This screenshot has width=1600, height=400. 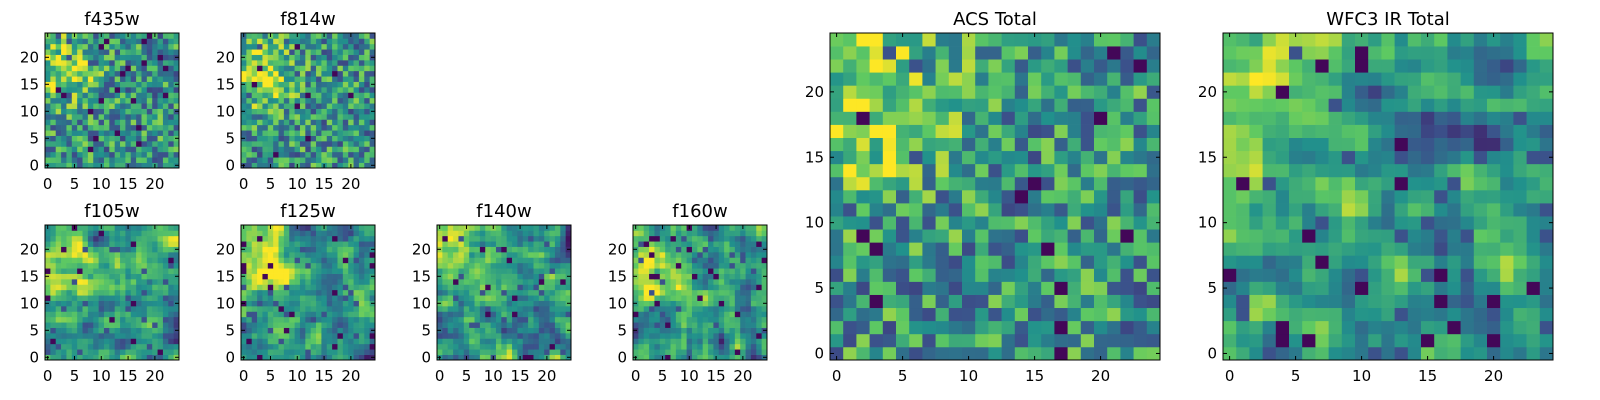 I want to click on x-tick-label: 10, so click(x=297, y=184).